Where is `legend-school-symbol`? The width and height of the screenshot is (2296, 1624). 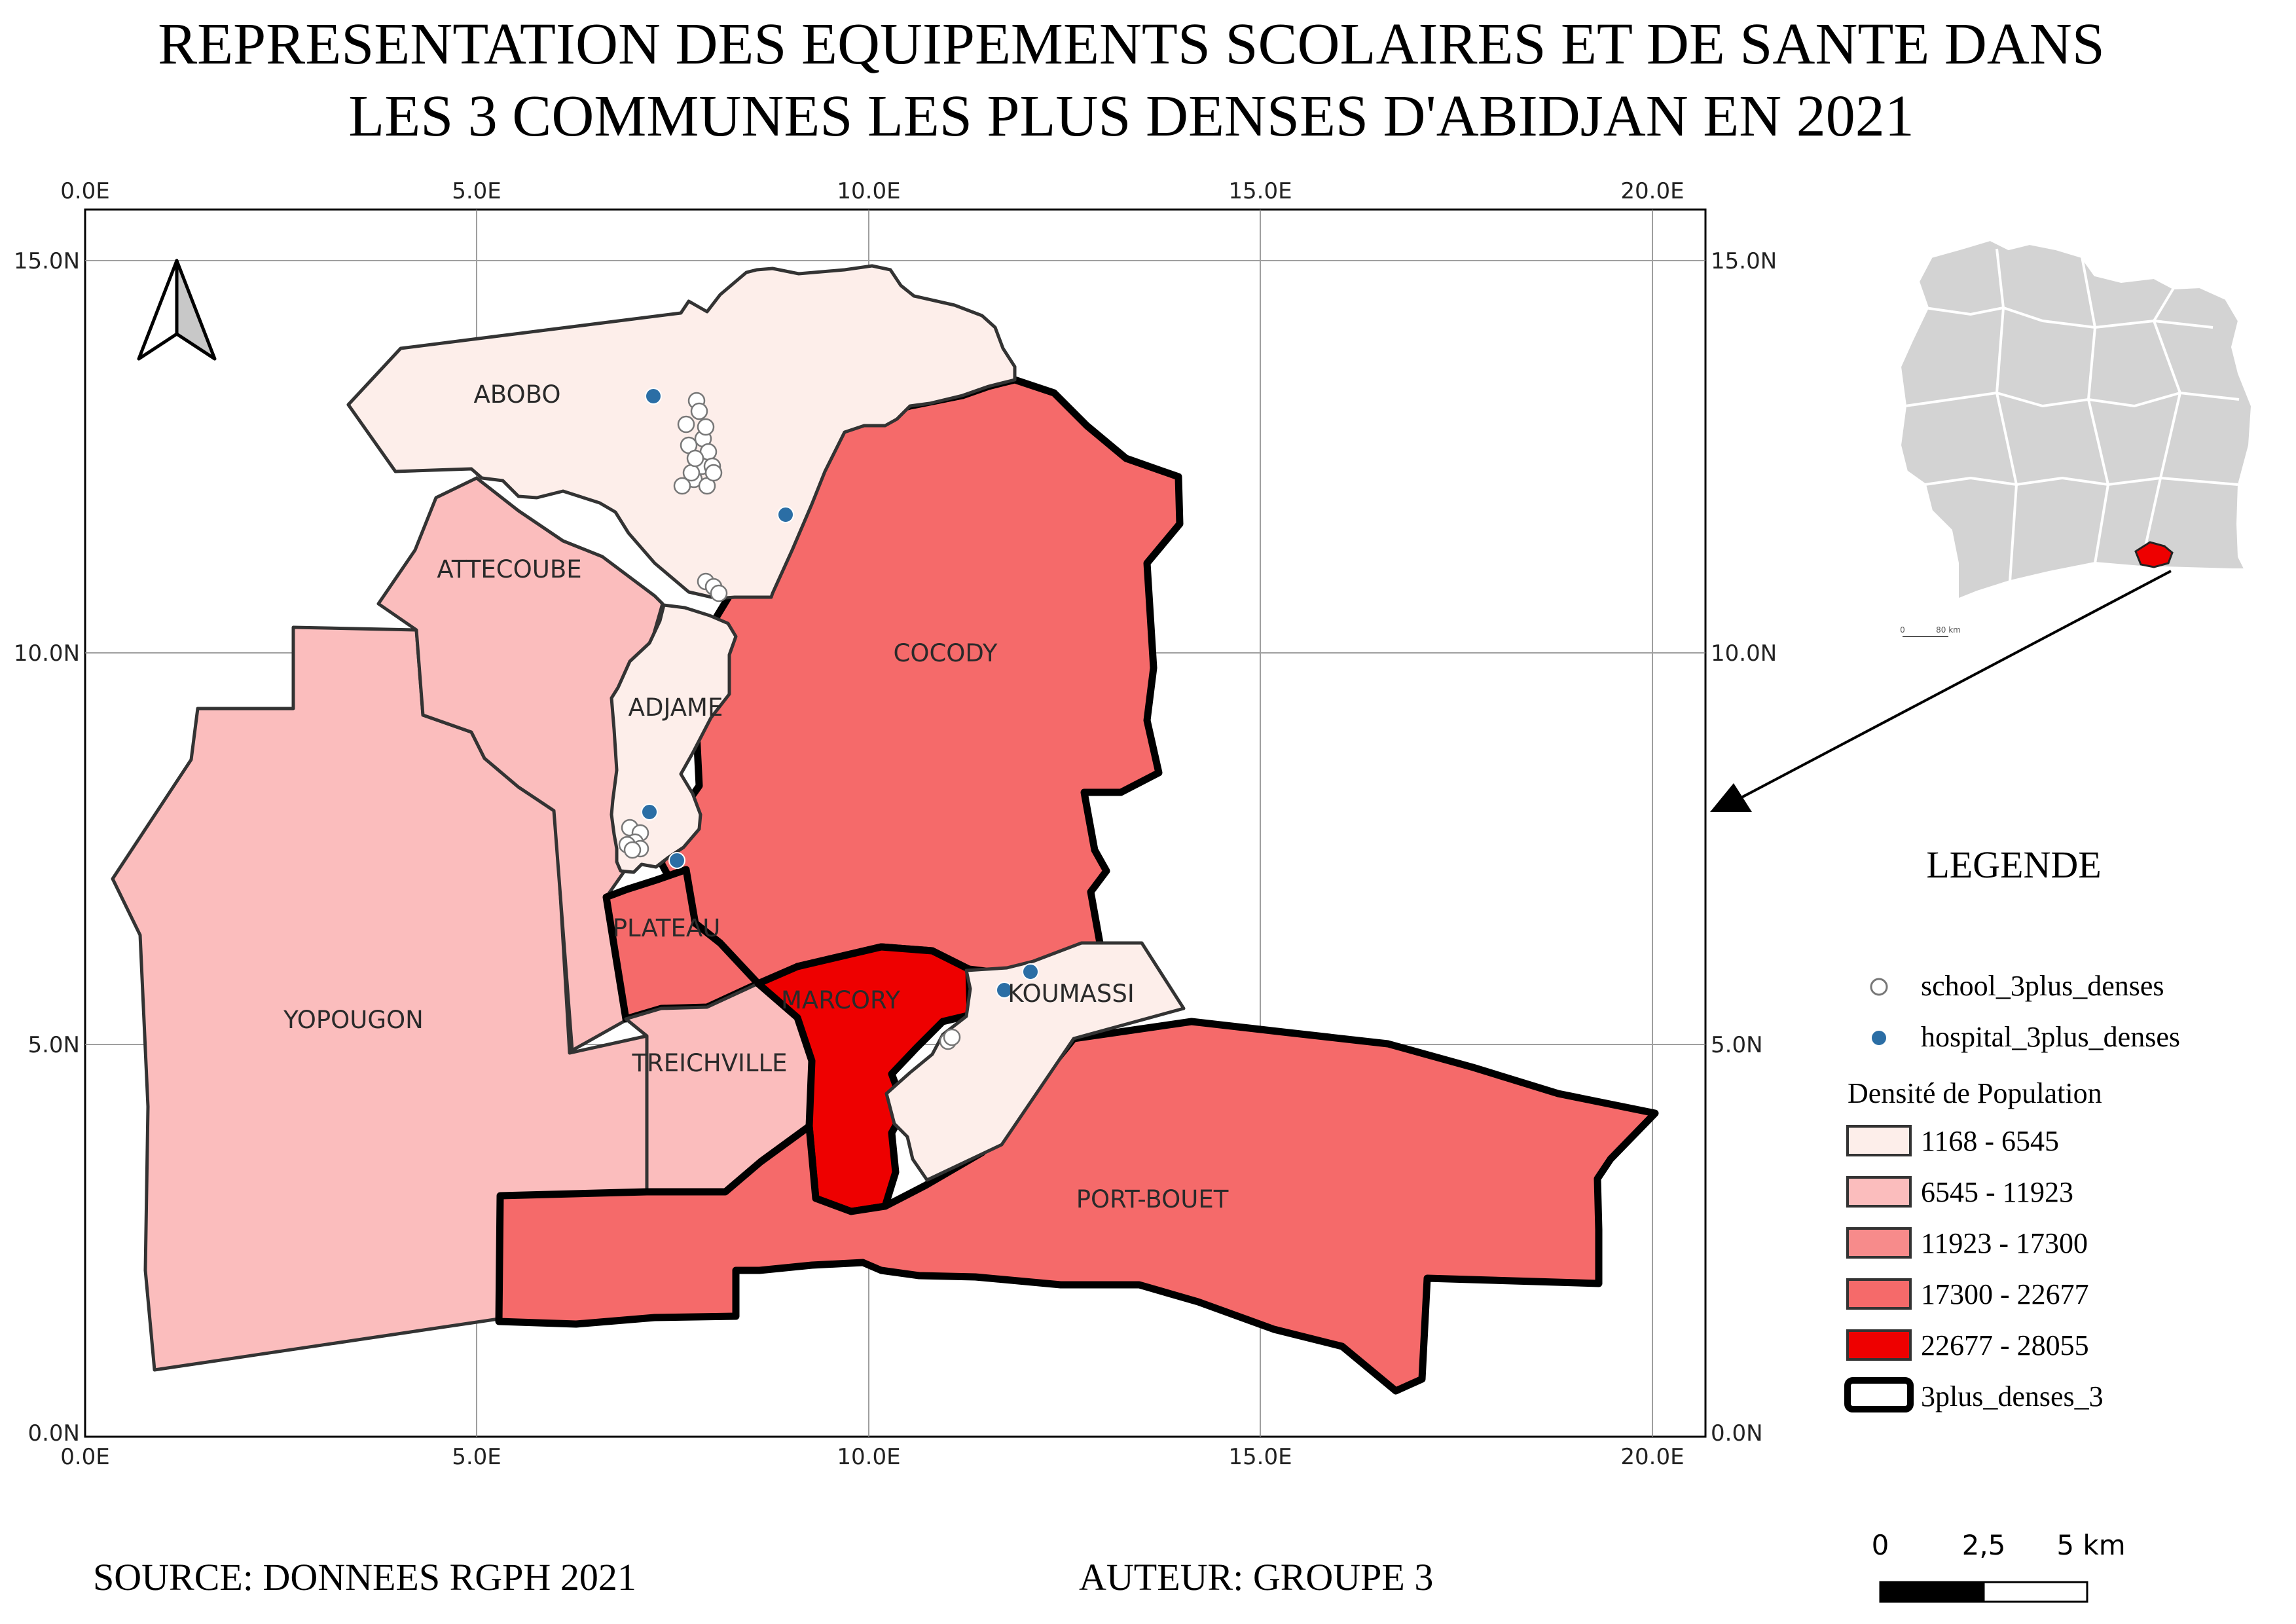 legend-school-symbol is located at coordinates (1879, 987).